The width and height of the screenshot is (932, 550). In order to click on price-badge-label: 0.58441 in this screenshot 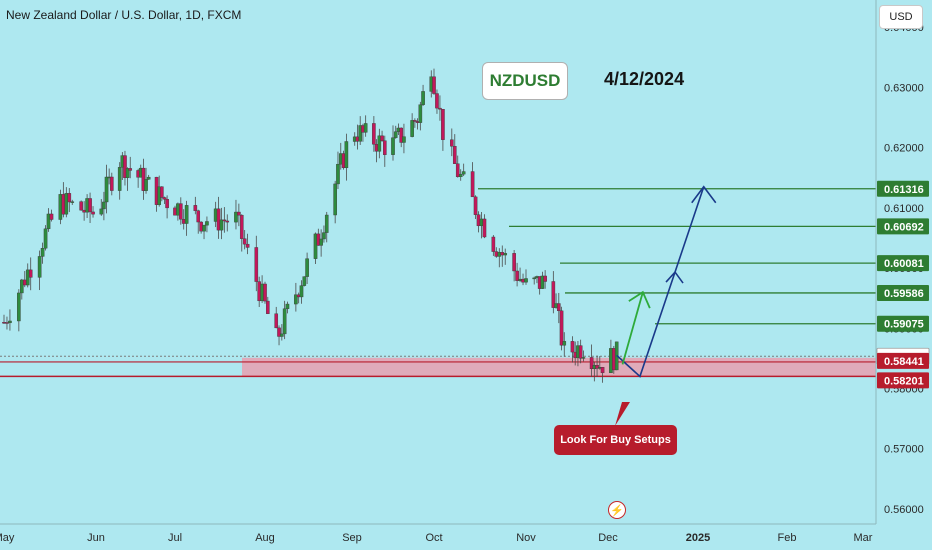, I will do `click(904, 362)`.